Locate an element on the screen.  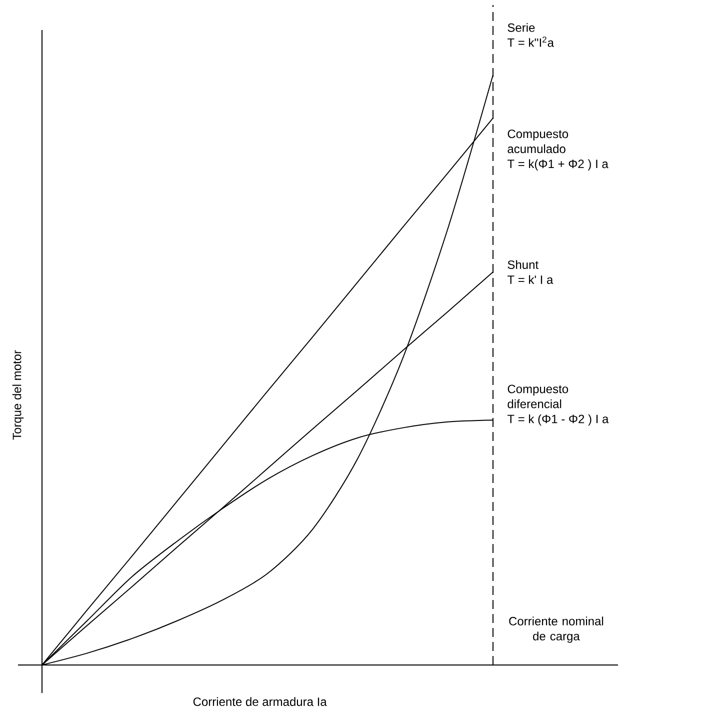
annotation: T = k (Φ1 - Φ2 ) I a is located at coordinates (558, 420).